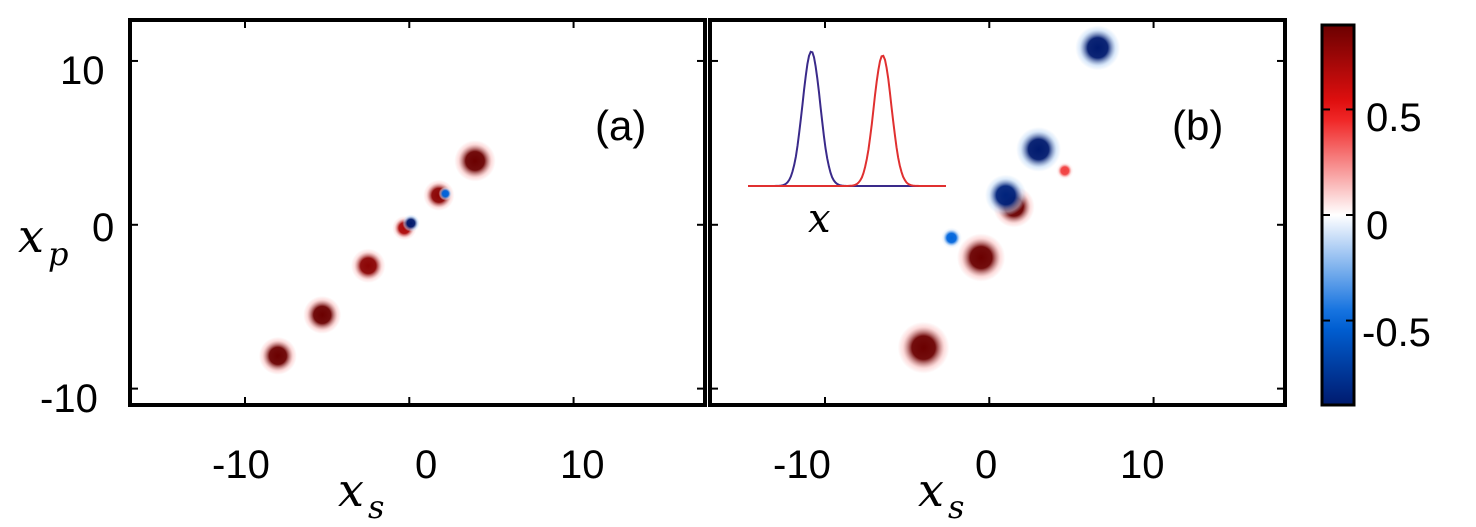 The height and width of the screenshot is (527, 1476). What do you see at coordinates (969, 465) in the screenshot?
I see `panel-b-x-tick-labels: -10 0 10` at bounding box center [969, 465].